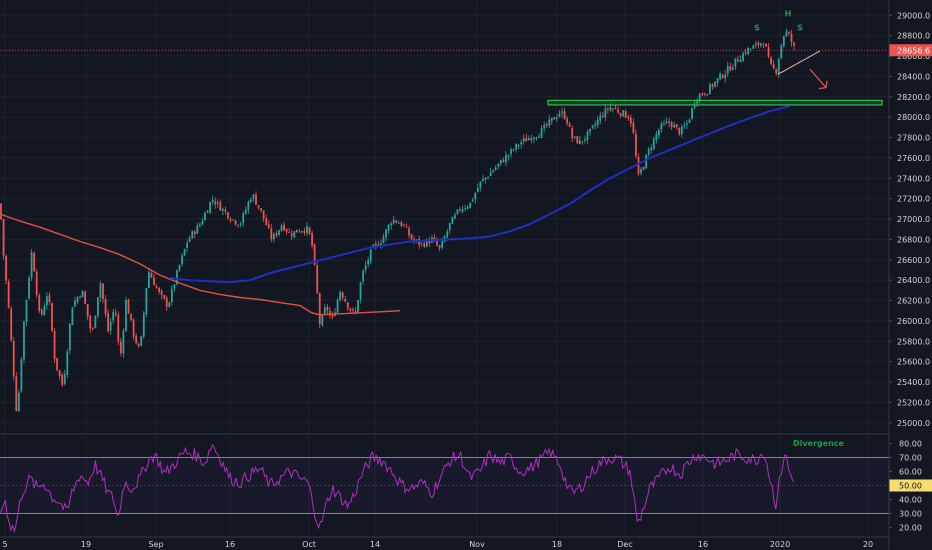  Describe the element at coordinates (444, 542) in the screenshot. I see `time-axis: 5 19 Sep 16 Oct 14 Nov 18 Dec 16 2020 20` at that location.